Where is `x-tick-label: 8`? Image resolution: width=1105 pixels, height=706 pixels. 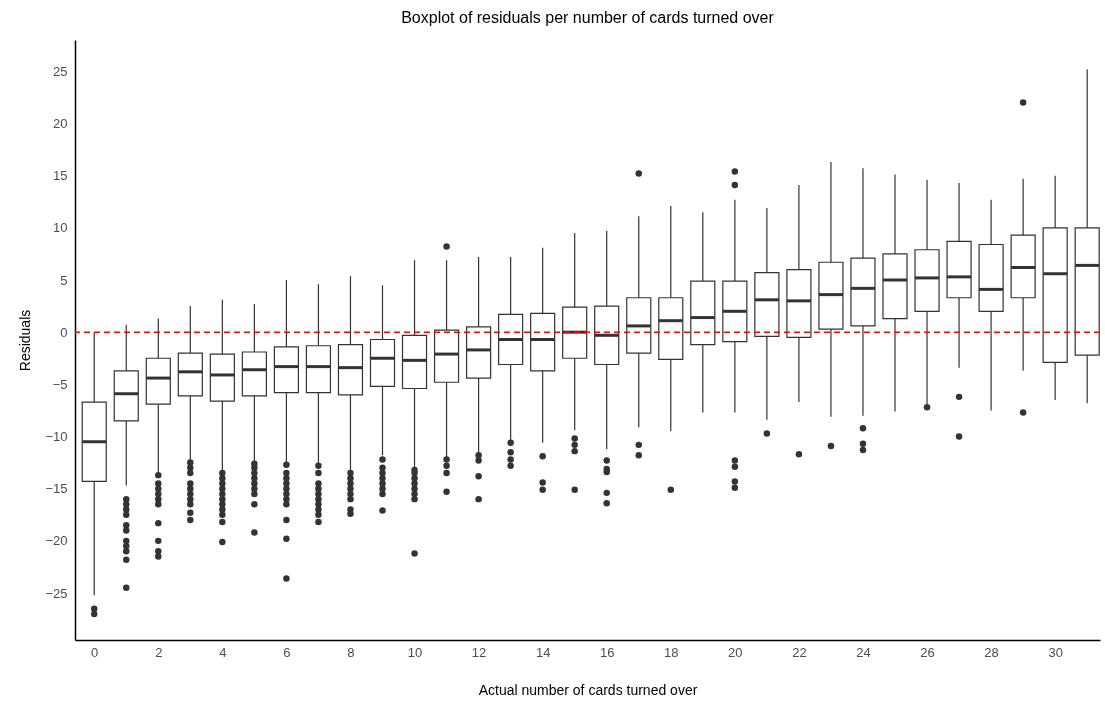 x-tick-label: 8 is located at coordinates (351, 652).